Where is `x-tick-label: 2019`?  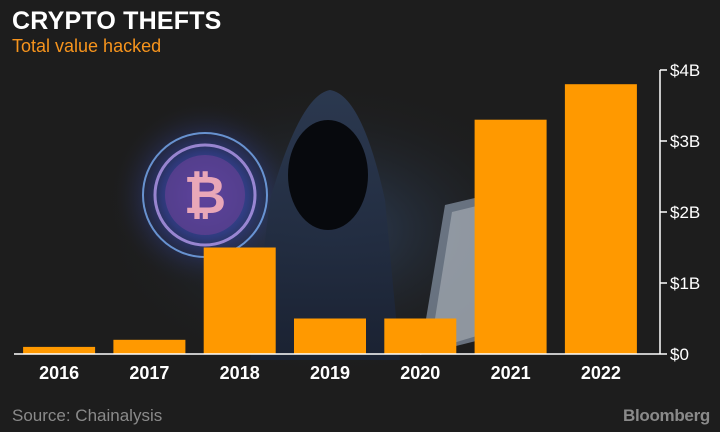 x-tick-label: 2019 is located at coordinates (330, 373).